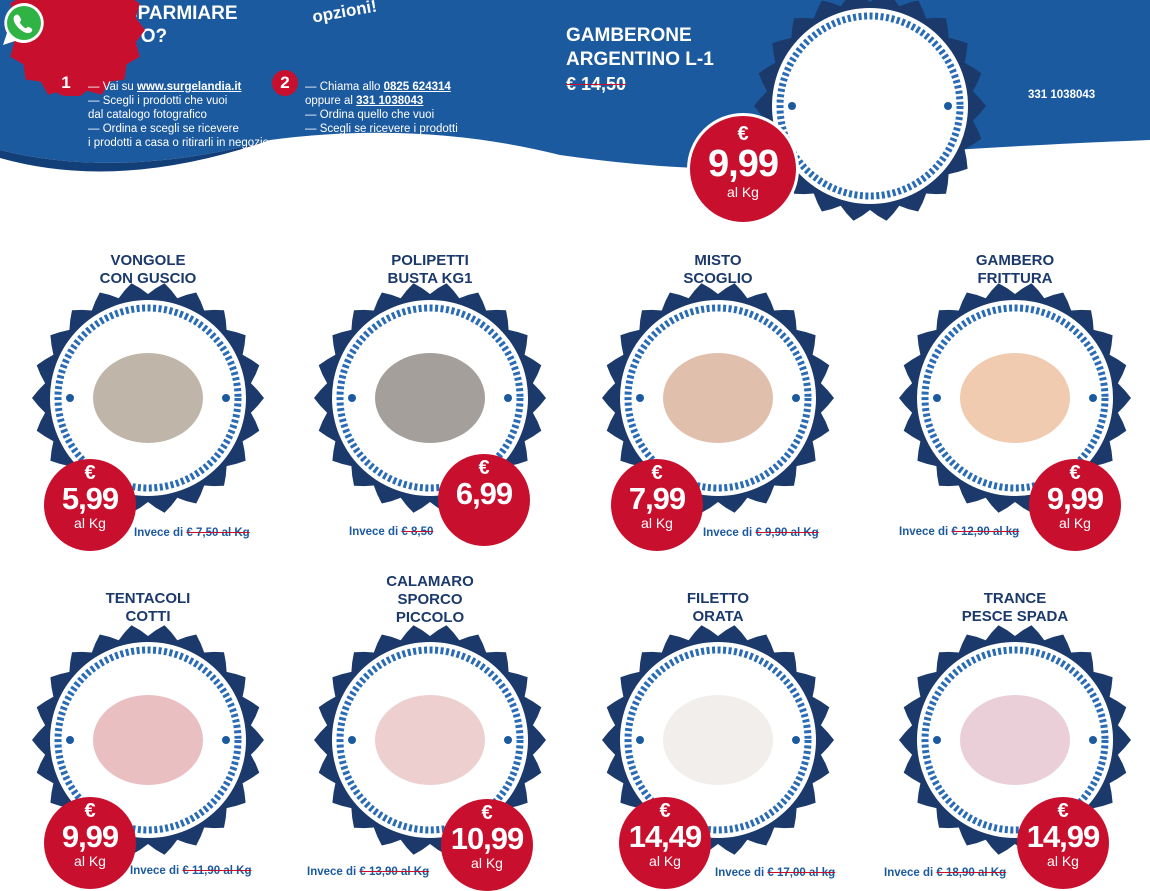  I want to click on whatsapp-icon, so click(24, 24).